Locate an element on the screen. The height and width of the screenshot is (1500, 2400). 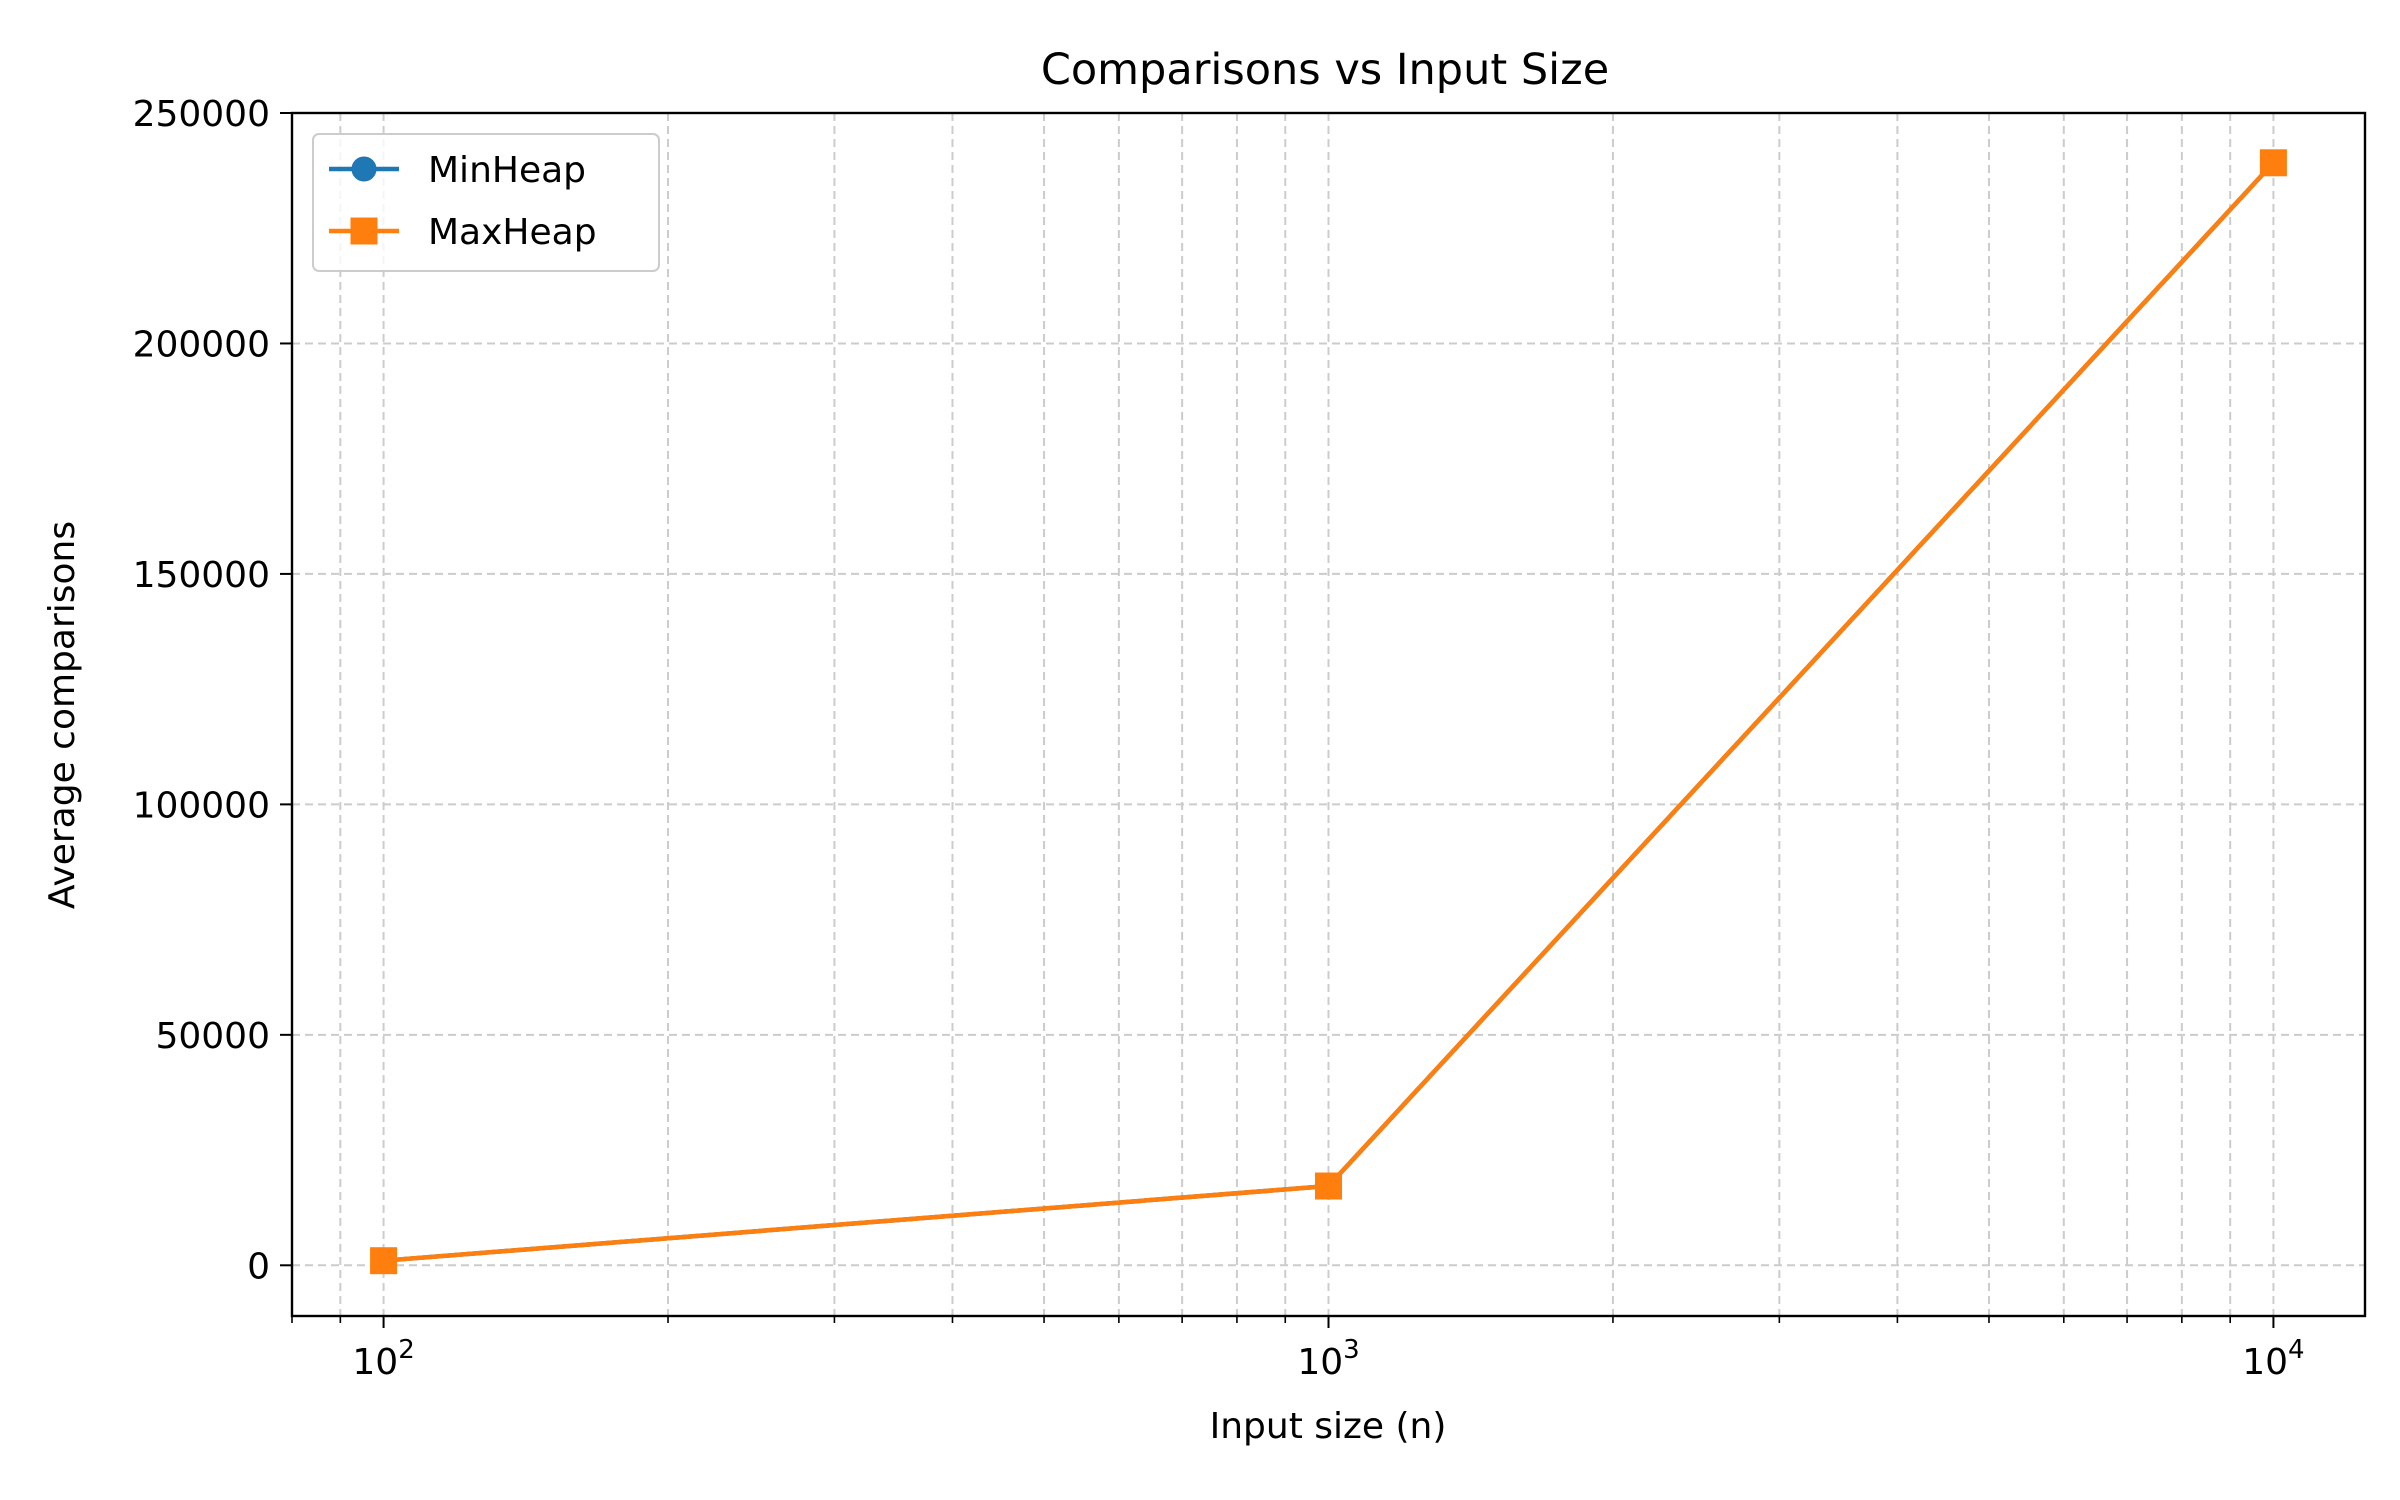
x-tick-label: 10² is located at coordinates (383, 1359).